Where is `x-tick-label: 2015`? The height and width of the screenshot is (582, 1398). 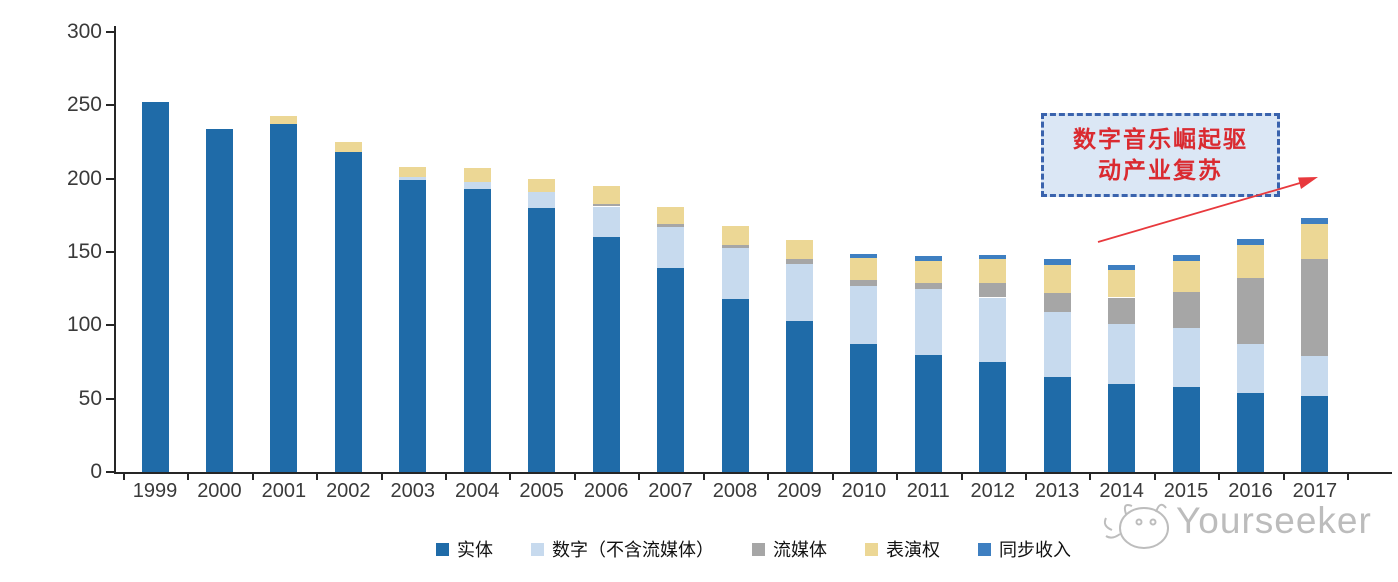 x-tick-label: 2015 is located at coordinates (1186, 491).